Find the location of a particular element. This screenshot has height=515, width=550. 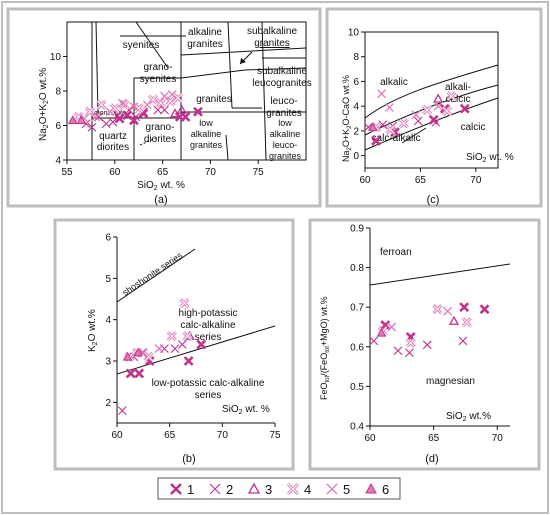

panel-a-label-monzonite: monzonite is located at coordinates (110, 113).